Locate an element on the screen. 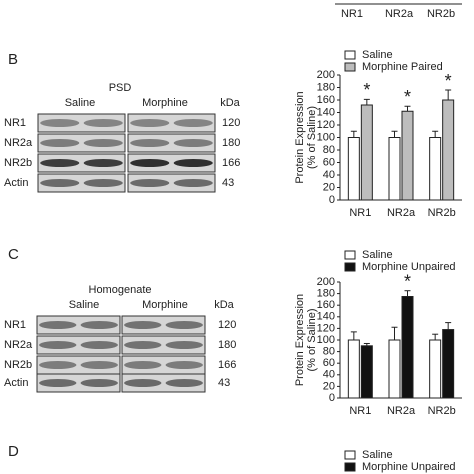 The width and height of the screenshot is (474, 474). y-tick-label: 0 is located at coordinates (332, 200).